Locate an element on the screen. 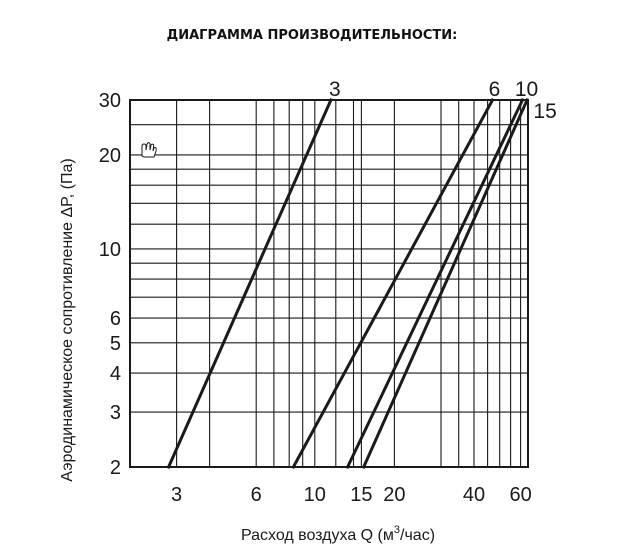 The height and width of the screenshot is (553, 624). x-tick-label: 60 is located at coordinates (520, 495).